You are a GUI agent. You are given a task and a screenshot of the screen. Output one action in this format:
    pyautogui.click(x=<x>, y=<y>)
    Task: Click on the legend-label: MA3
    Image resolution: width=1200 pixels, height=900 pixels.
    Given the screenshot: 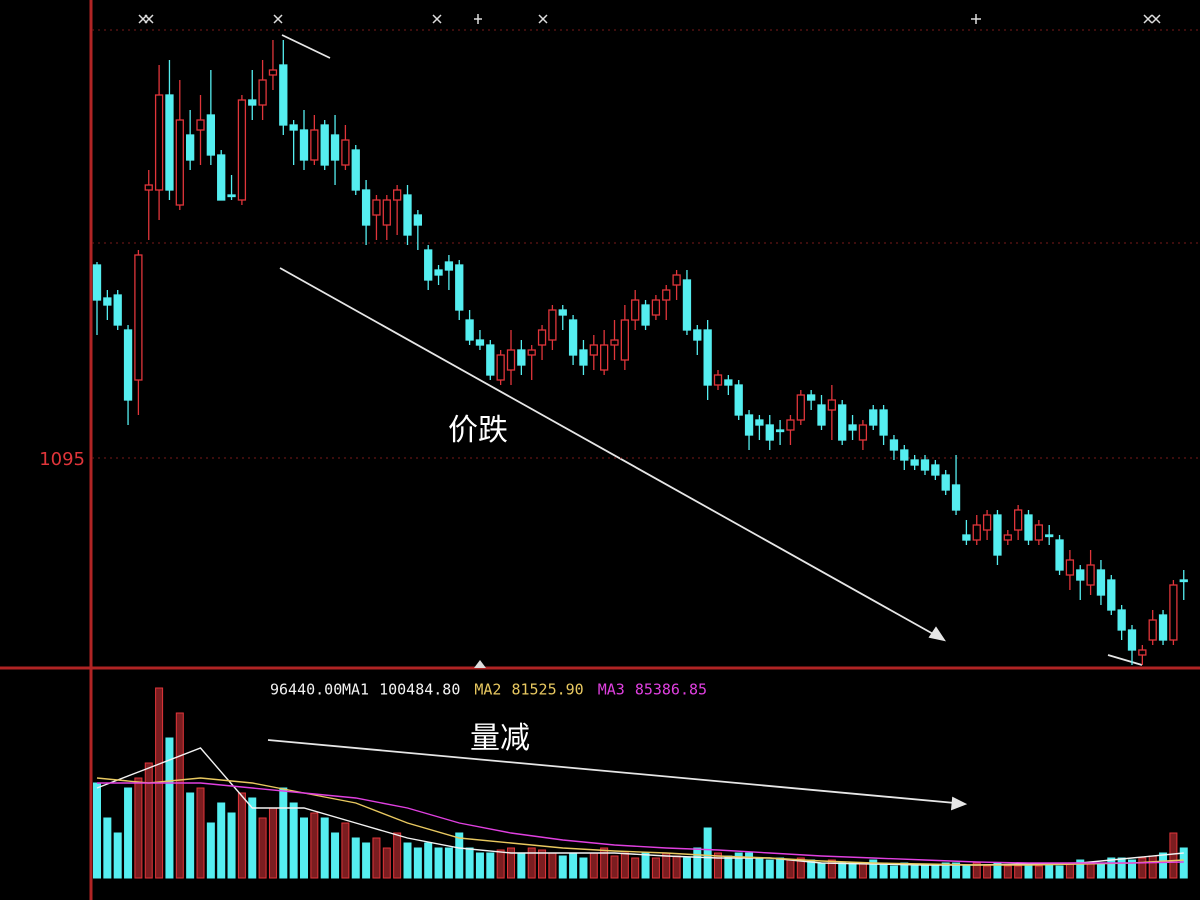 What is the action you would take?
    pyautogui.click(x=611, y=690)
    